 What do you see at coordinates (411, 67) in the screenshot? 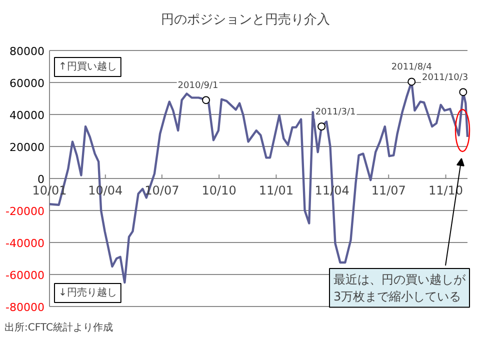
I see `annotation: 2011/8/4` at bounding box center [411, 67].